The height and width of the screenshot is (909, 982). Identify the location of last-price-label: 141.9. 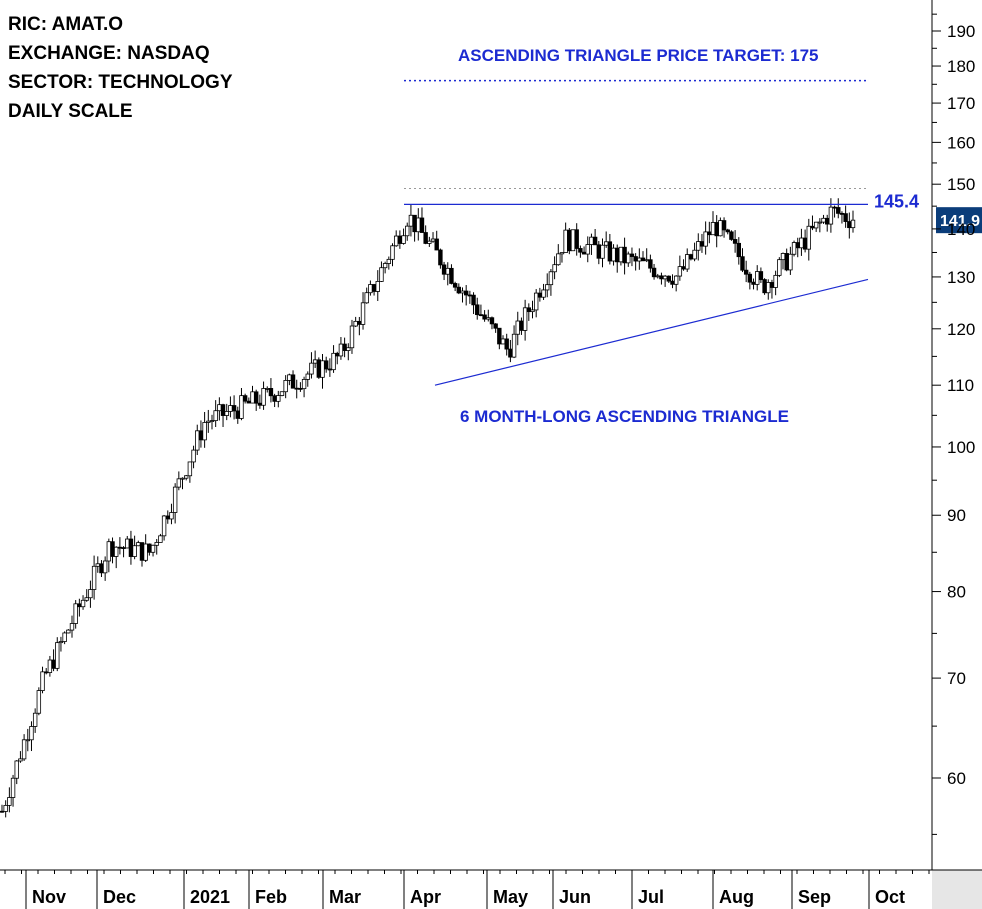
(960, 221).